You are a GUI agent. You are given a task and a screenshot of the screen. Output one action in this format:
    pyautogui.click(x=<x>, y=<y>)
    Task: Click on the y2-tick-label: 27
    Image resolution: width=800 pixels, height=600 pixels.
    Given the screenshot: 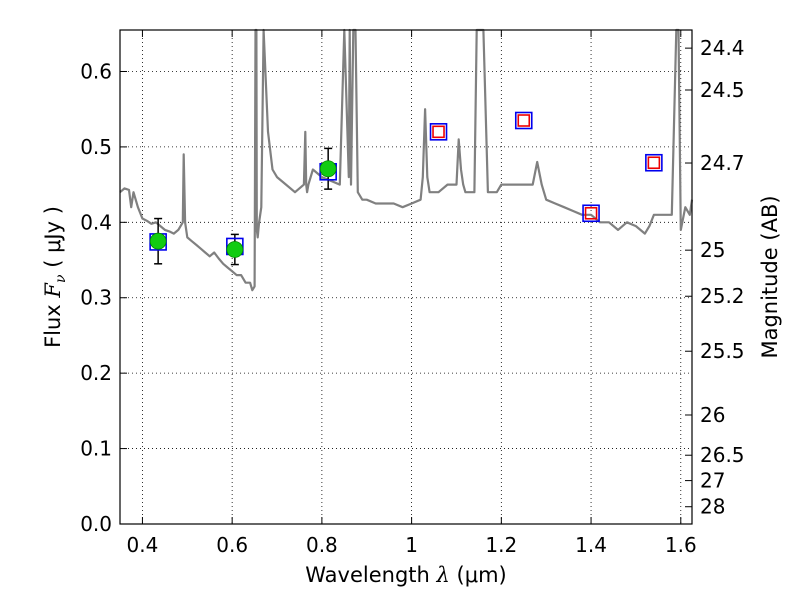 What is the action you would take?
    pyautogui.click(x=712, y=481)
    